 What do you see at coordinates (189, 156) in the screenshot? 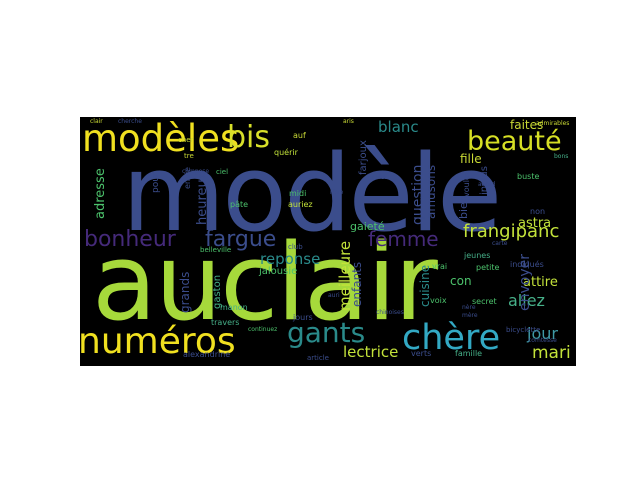
I see `word-tre: tre` at bounding box center [189, 156].